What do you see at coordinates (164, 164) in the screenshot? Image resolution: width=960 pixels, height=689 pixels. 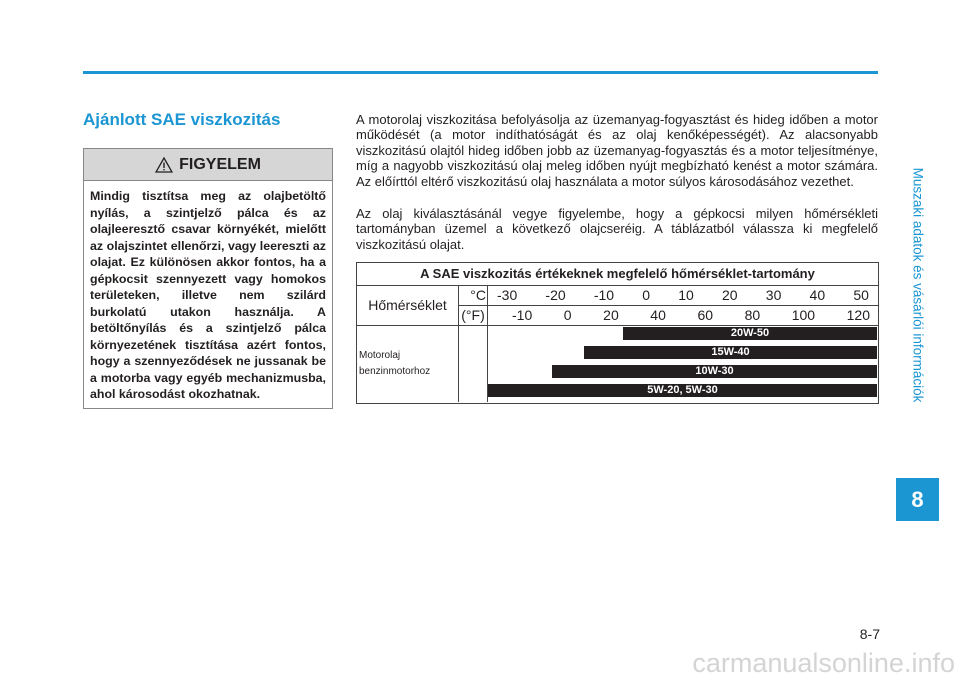 I see `warning-icon` at bounding box center [164, 164].